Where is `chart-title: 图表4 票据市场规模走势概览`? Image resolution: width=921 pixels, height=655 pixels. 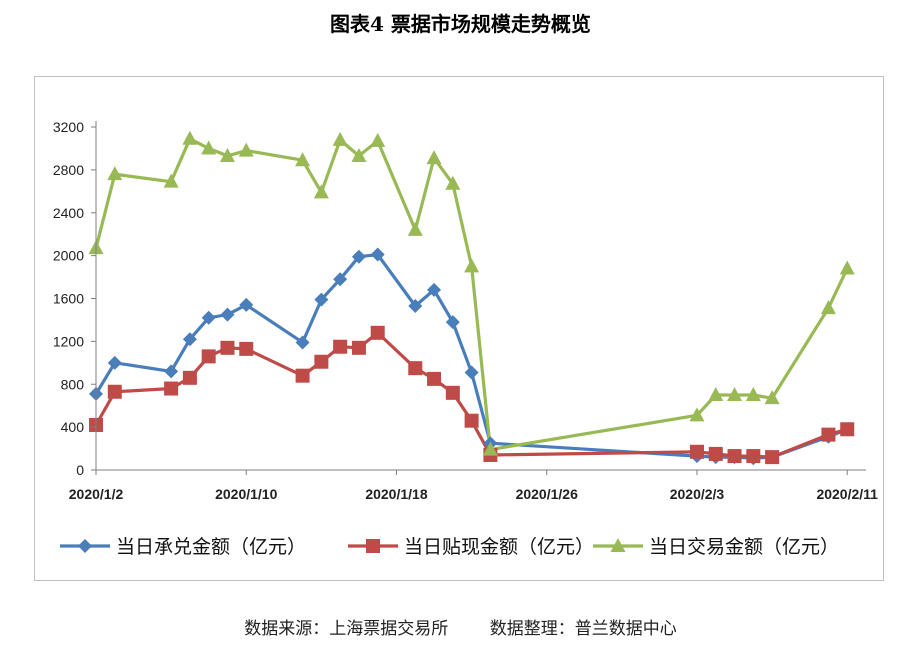 chart-title: 图表4 票据市场规模走势概览 is located at coordinates (460, 24).